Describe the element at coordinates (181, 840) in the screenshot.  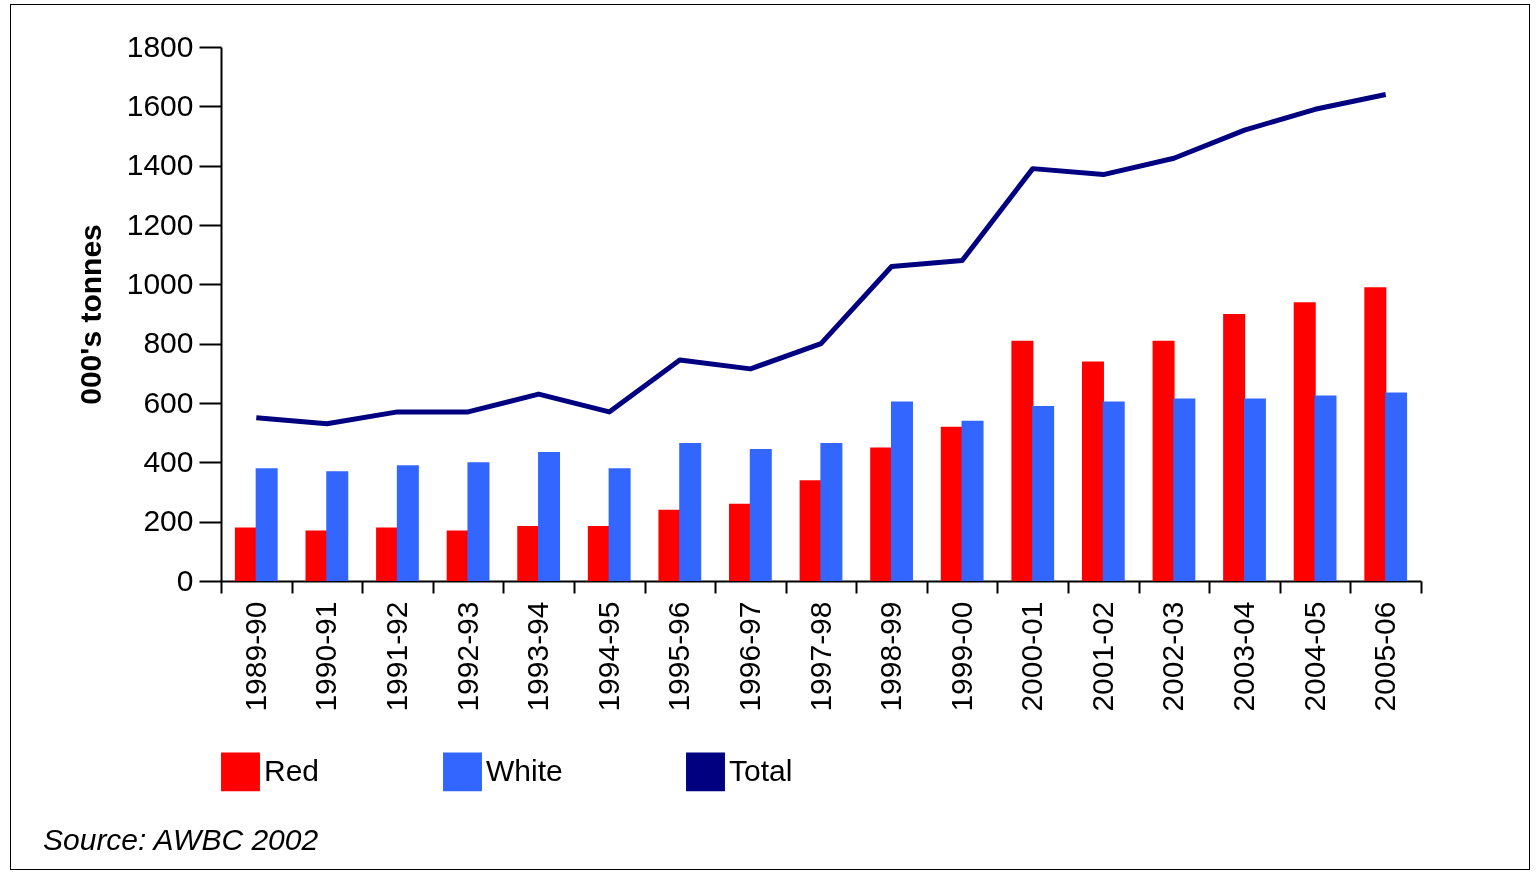
I see `source-note: Source: AWBC 2002` at that location.